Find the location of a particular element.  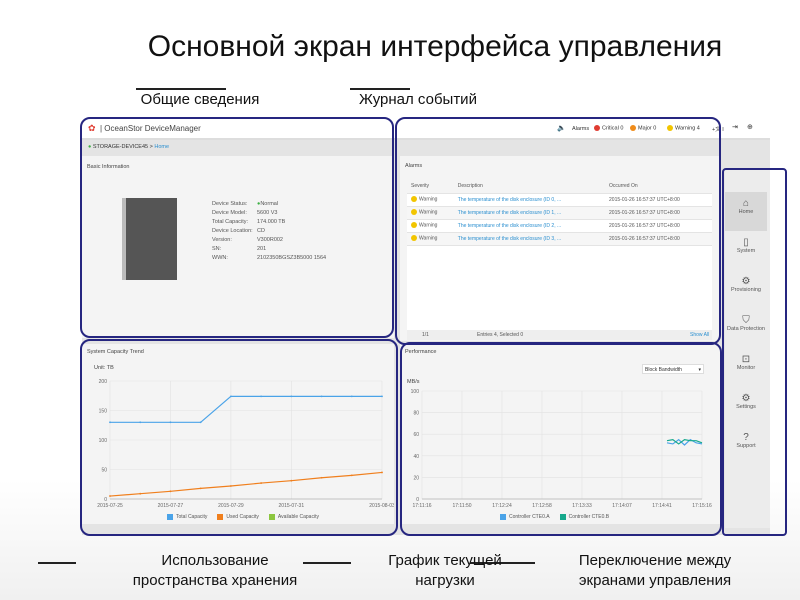

provisioning-icon: ⚙ is located at coordinates (746, 281).